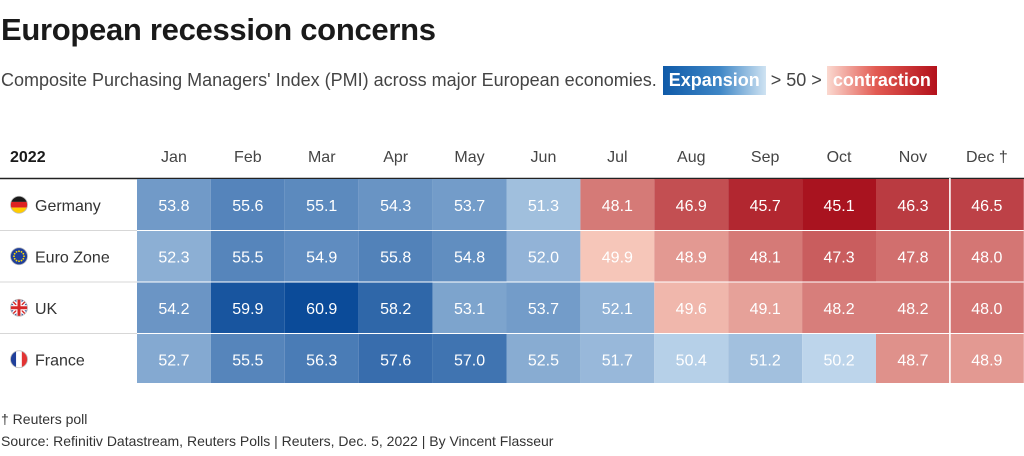  I want to click on legend-threshold: > 50 >, so click(796, 79).